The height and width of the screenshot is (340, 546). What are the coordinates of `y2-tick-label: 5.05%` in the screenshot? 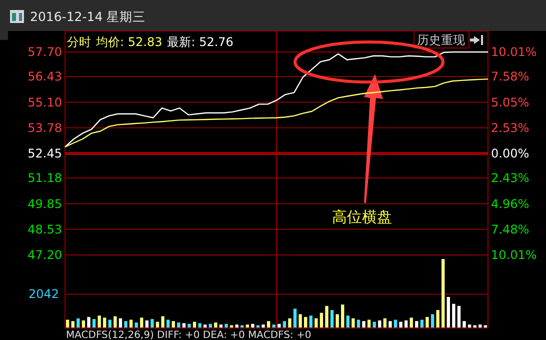 It's located at (510, 102).